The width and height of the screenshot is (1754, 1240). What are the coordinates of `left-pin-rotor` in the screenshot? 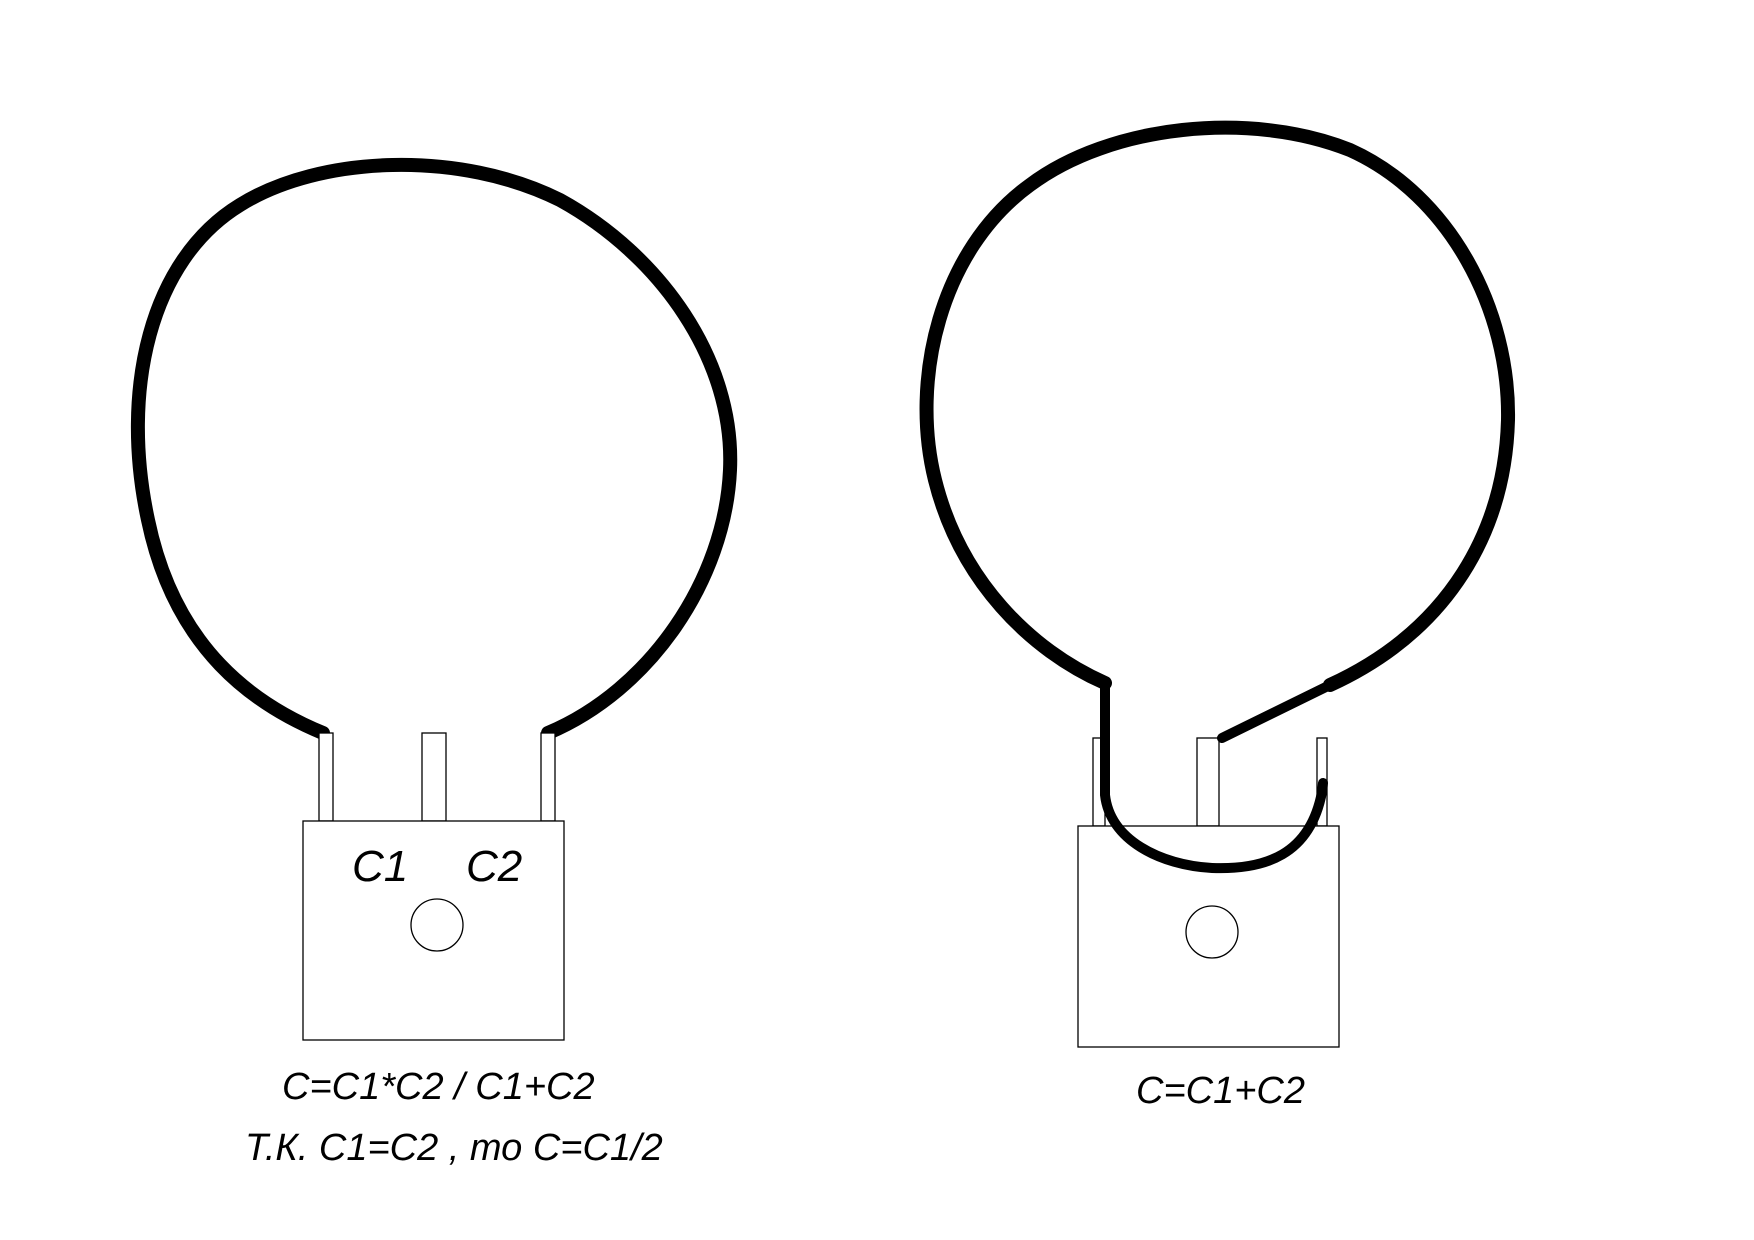 It's located at (434, 777).